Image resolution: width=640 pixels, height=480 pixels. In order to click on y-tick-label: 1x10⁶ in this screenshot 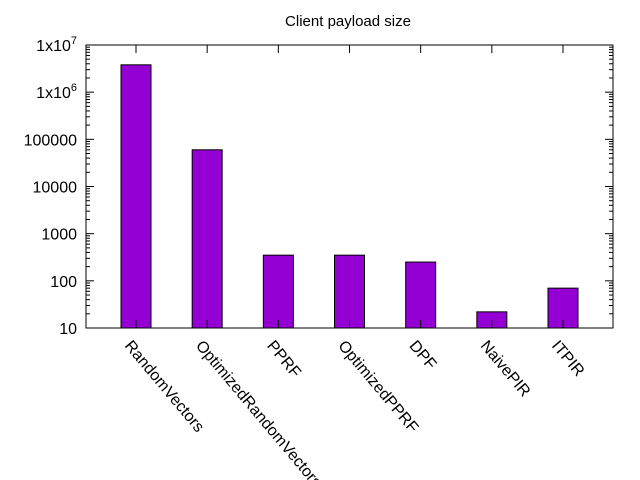, I will do `click(56, 92)`.